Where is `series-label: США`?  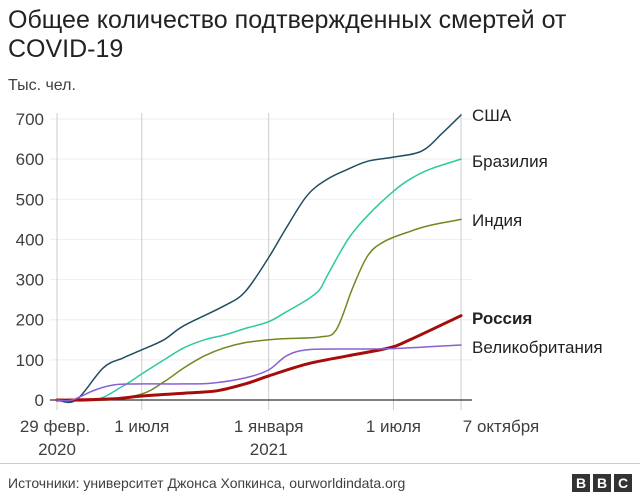 series-label: США is located at coordinates (492, 115).